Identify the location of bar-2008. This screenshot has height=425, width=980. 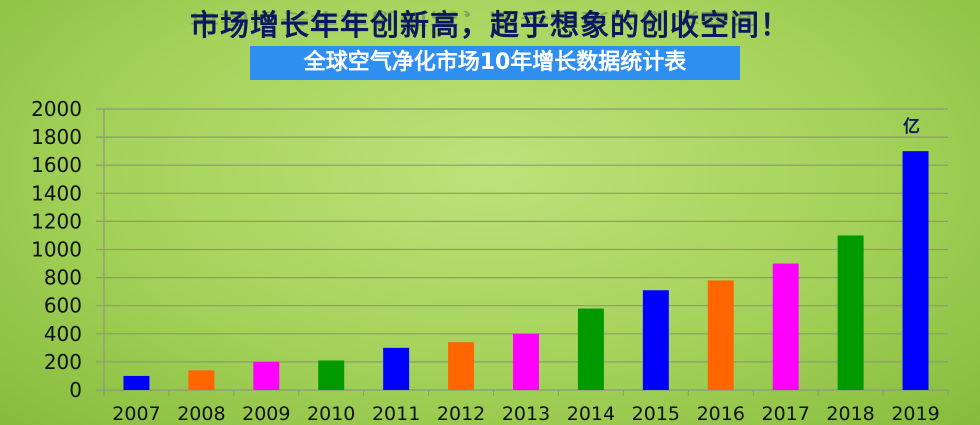
(201, 380).